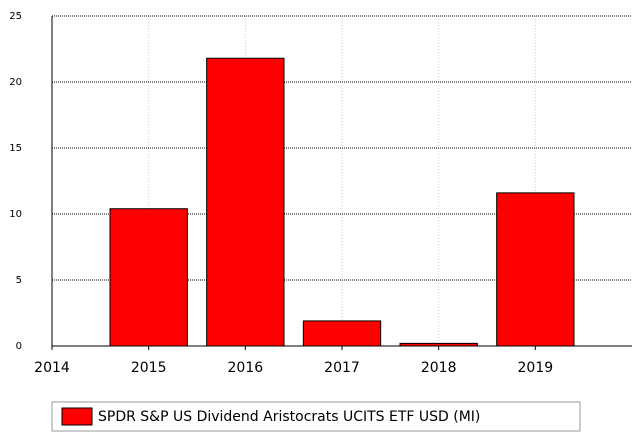  I want to click on x-tick-label: 2018, so click(439, 368).